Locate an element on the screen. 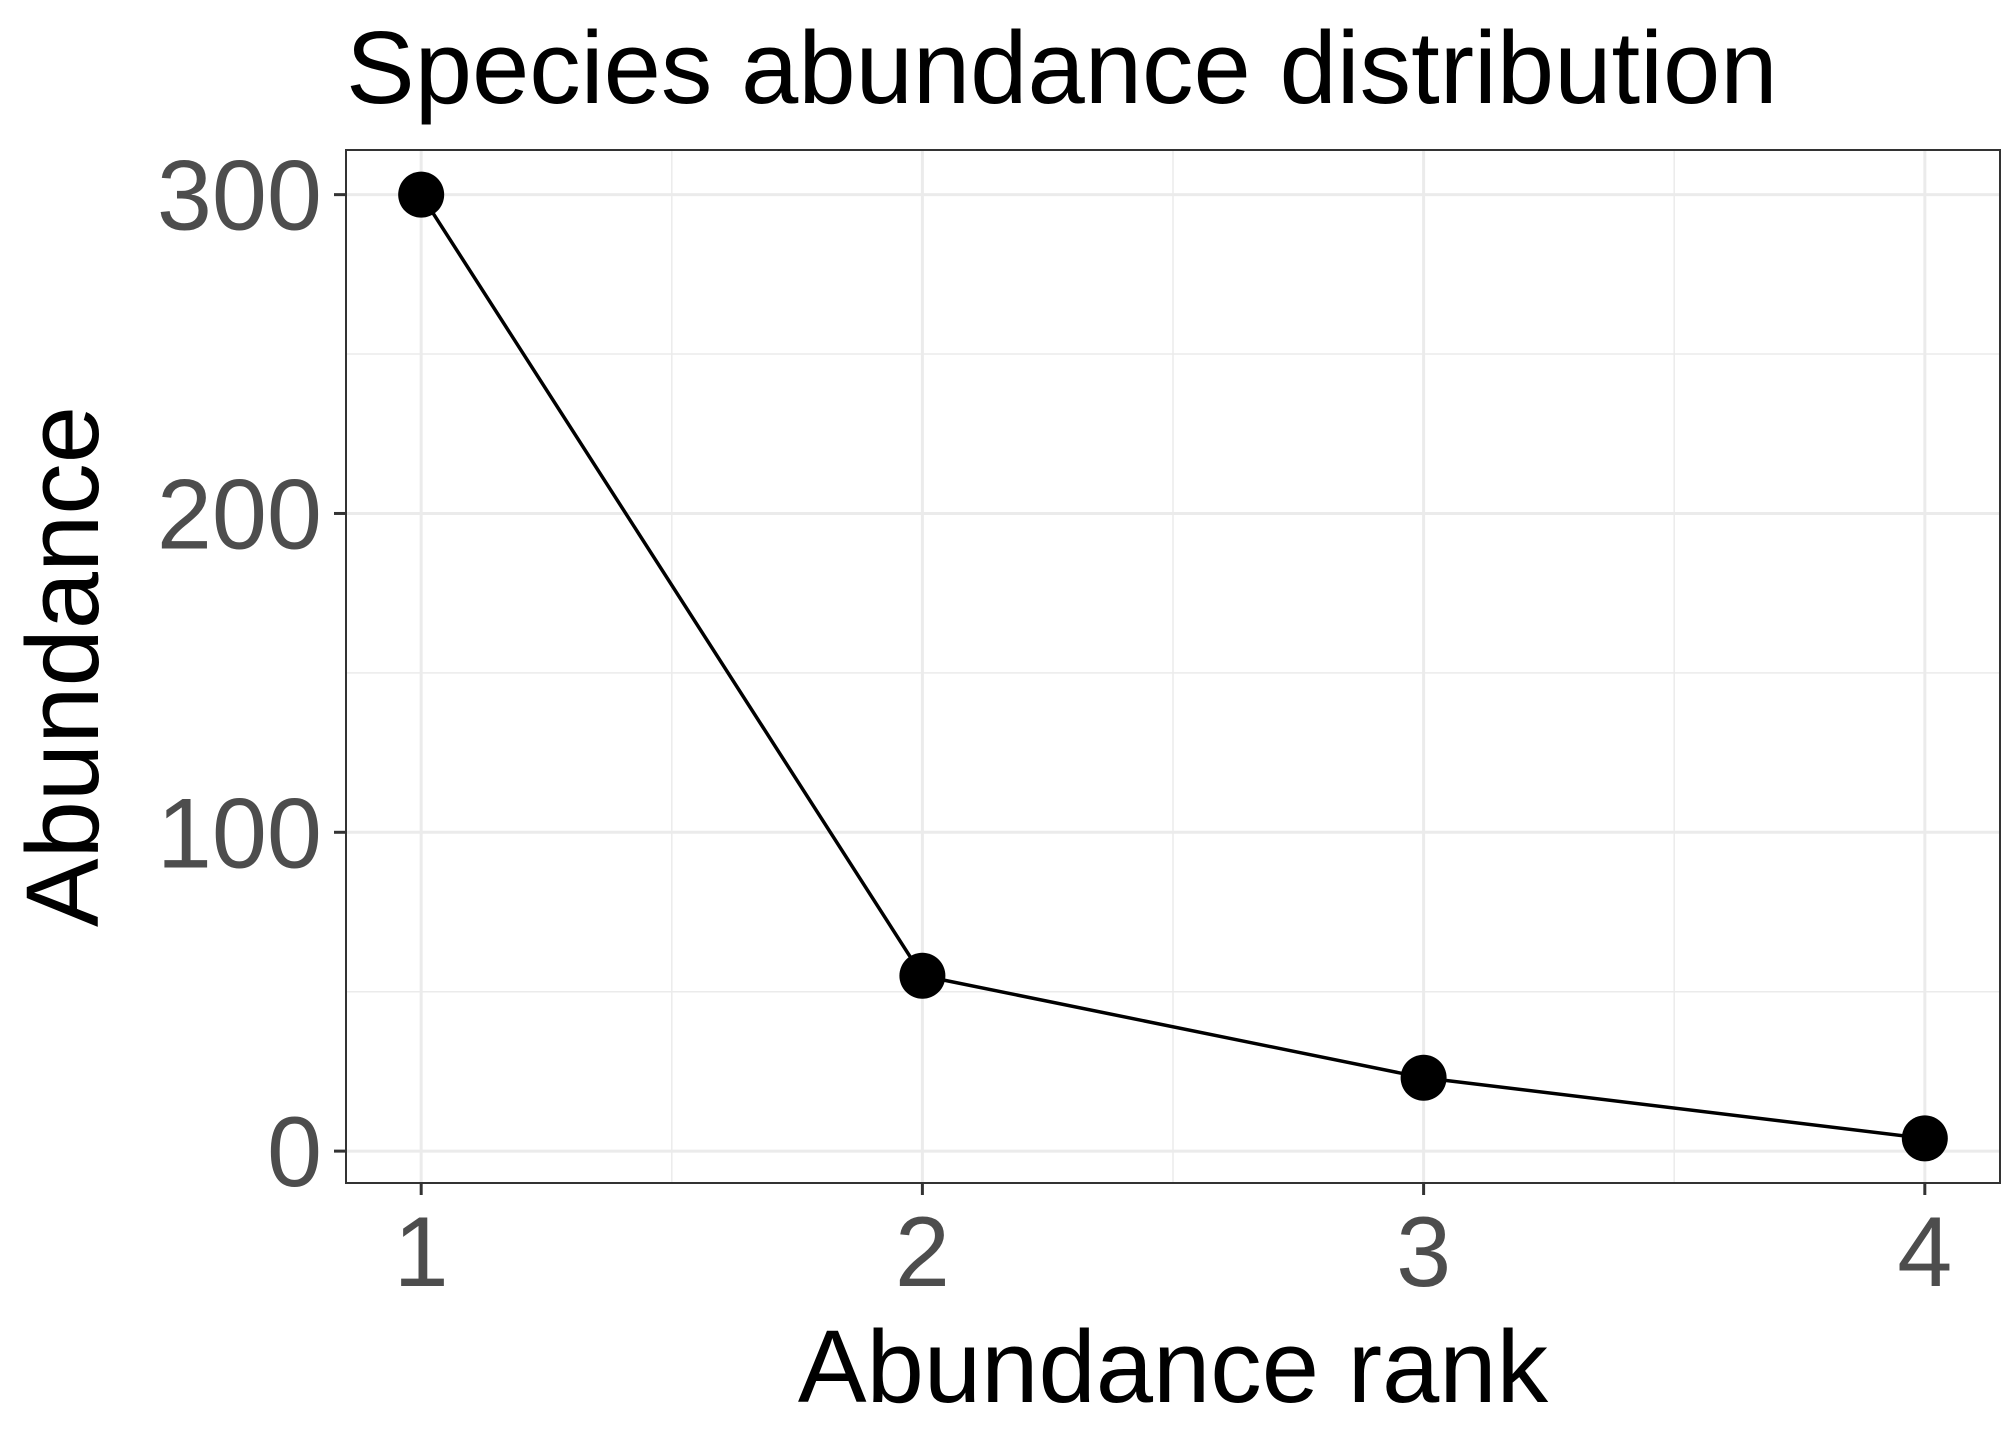 Image resolution: width=2016 pixels, height=1445 pixels. y-tick-label-3: 300 is located at coordinates (239, 195).